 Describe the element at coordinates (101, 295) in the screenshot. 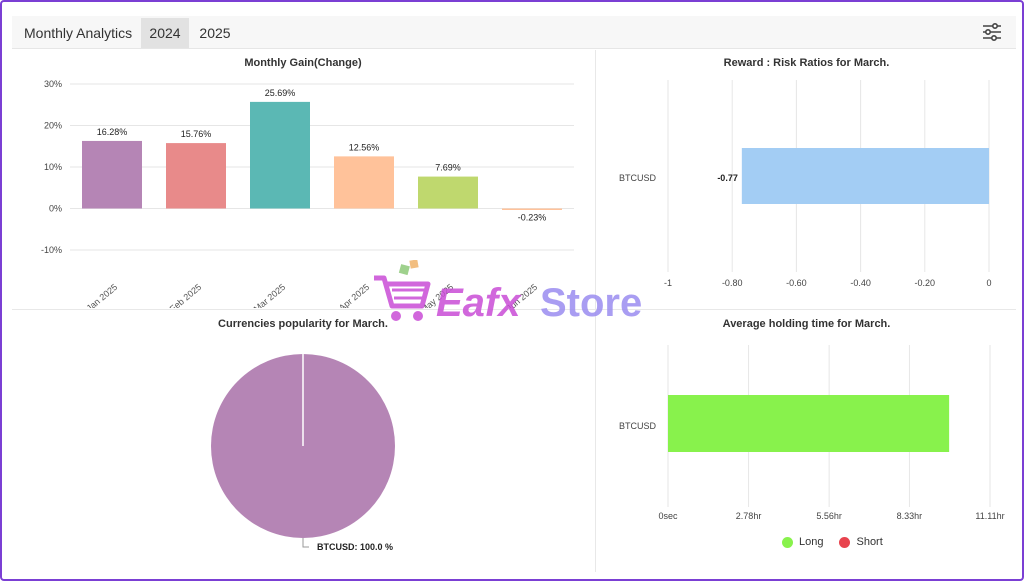

I see `x-tick-label: Jan 2025` at that location.